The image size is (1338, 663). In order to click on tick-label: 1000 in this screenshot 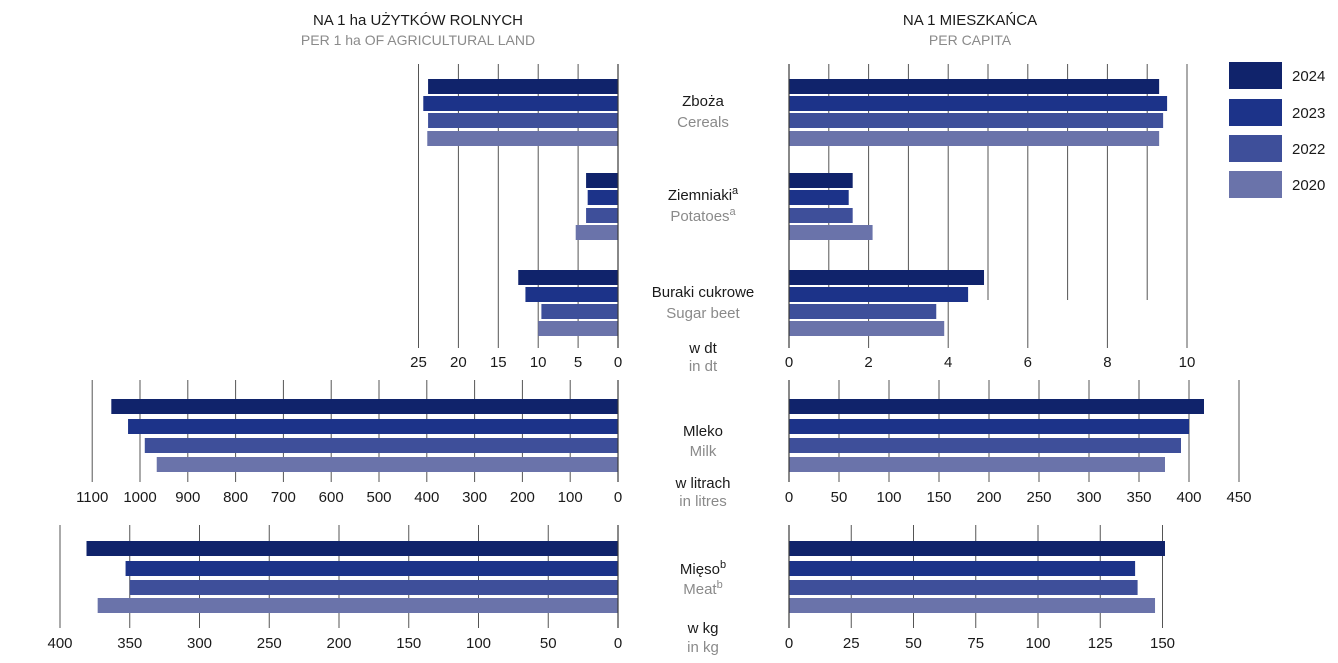, I will do `click(139, 497)`.